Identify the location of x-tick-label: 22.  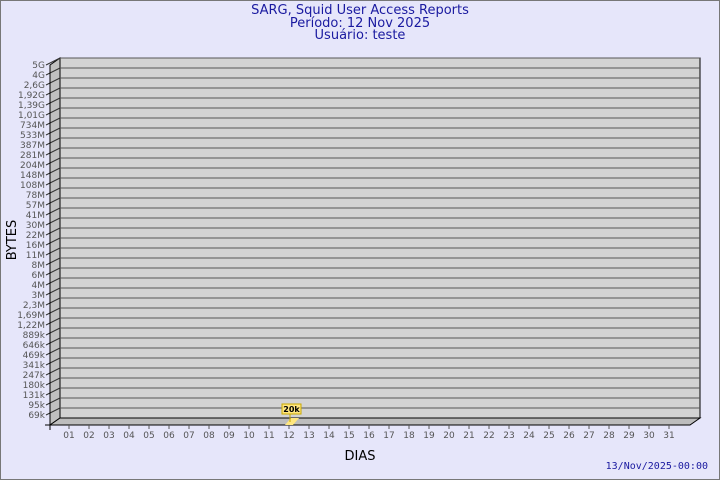
(488, 436).